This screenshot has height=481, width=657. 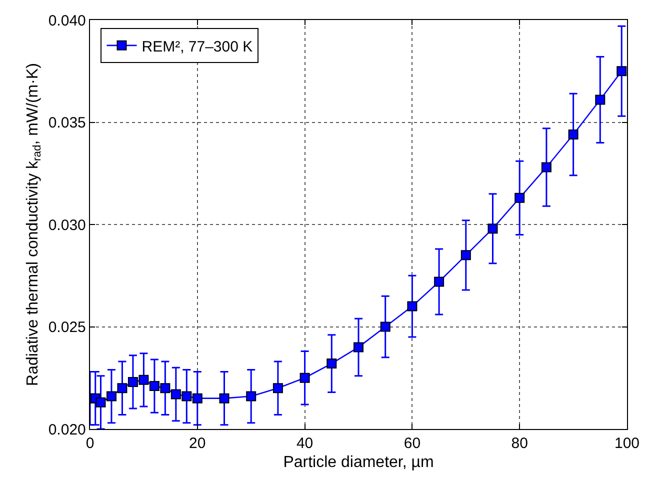 I want to click on x-tick-label: 100, so click(x=627, y=443).